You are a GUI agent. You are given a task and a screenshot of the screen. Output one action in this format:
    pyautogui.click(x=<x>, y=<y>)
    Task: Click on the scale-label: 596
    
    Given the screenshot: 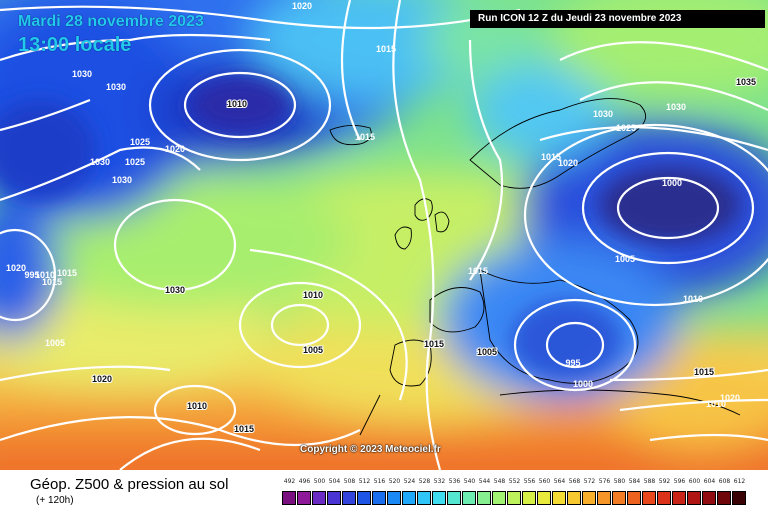 What is the action you would take?
    pyautogui.click(x=679, y=481)
    